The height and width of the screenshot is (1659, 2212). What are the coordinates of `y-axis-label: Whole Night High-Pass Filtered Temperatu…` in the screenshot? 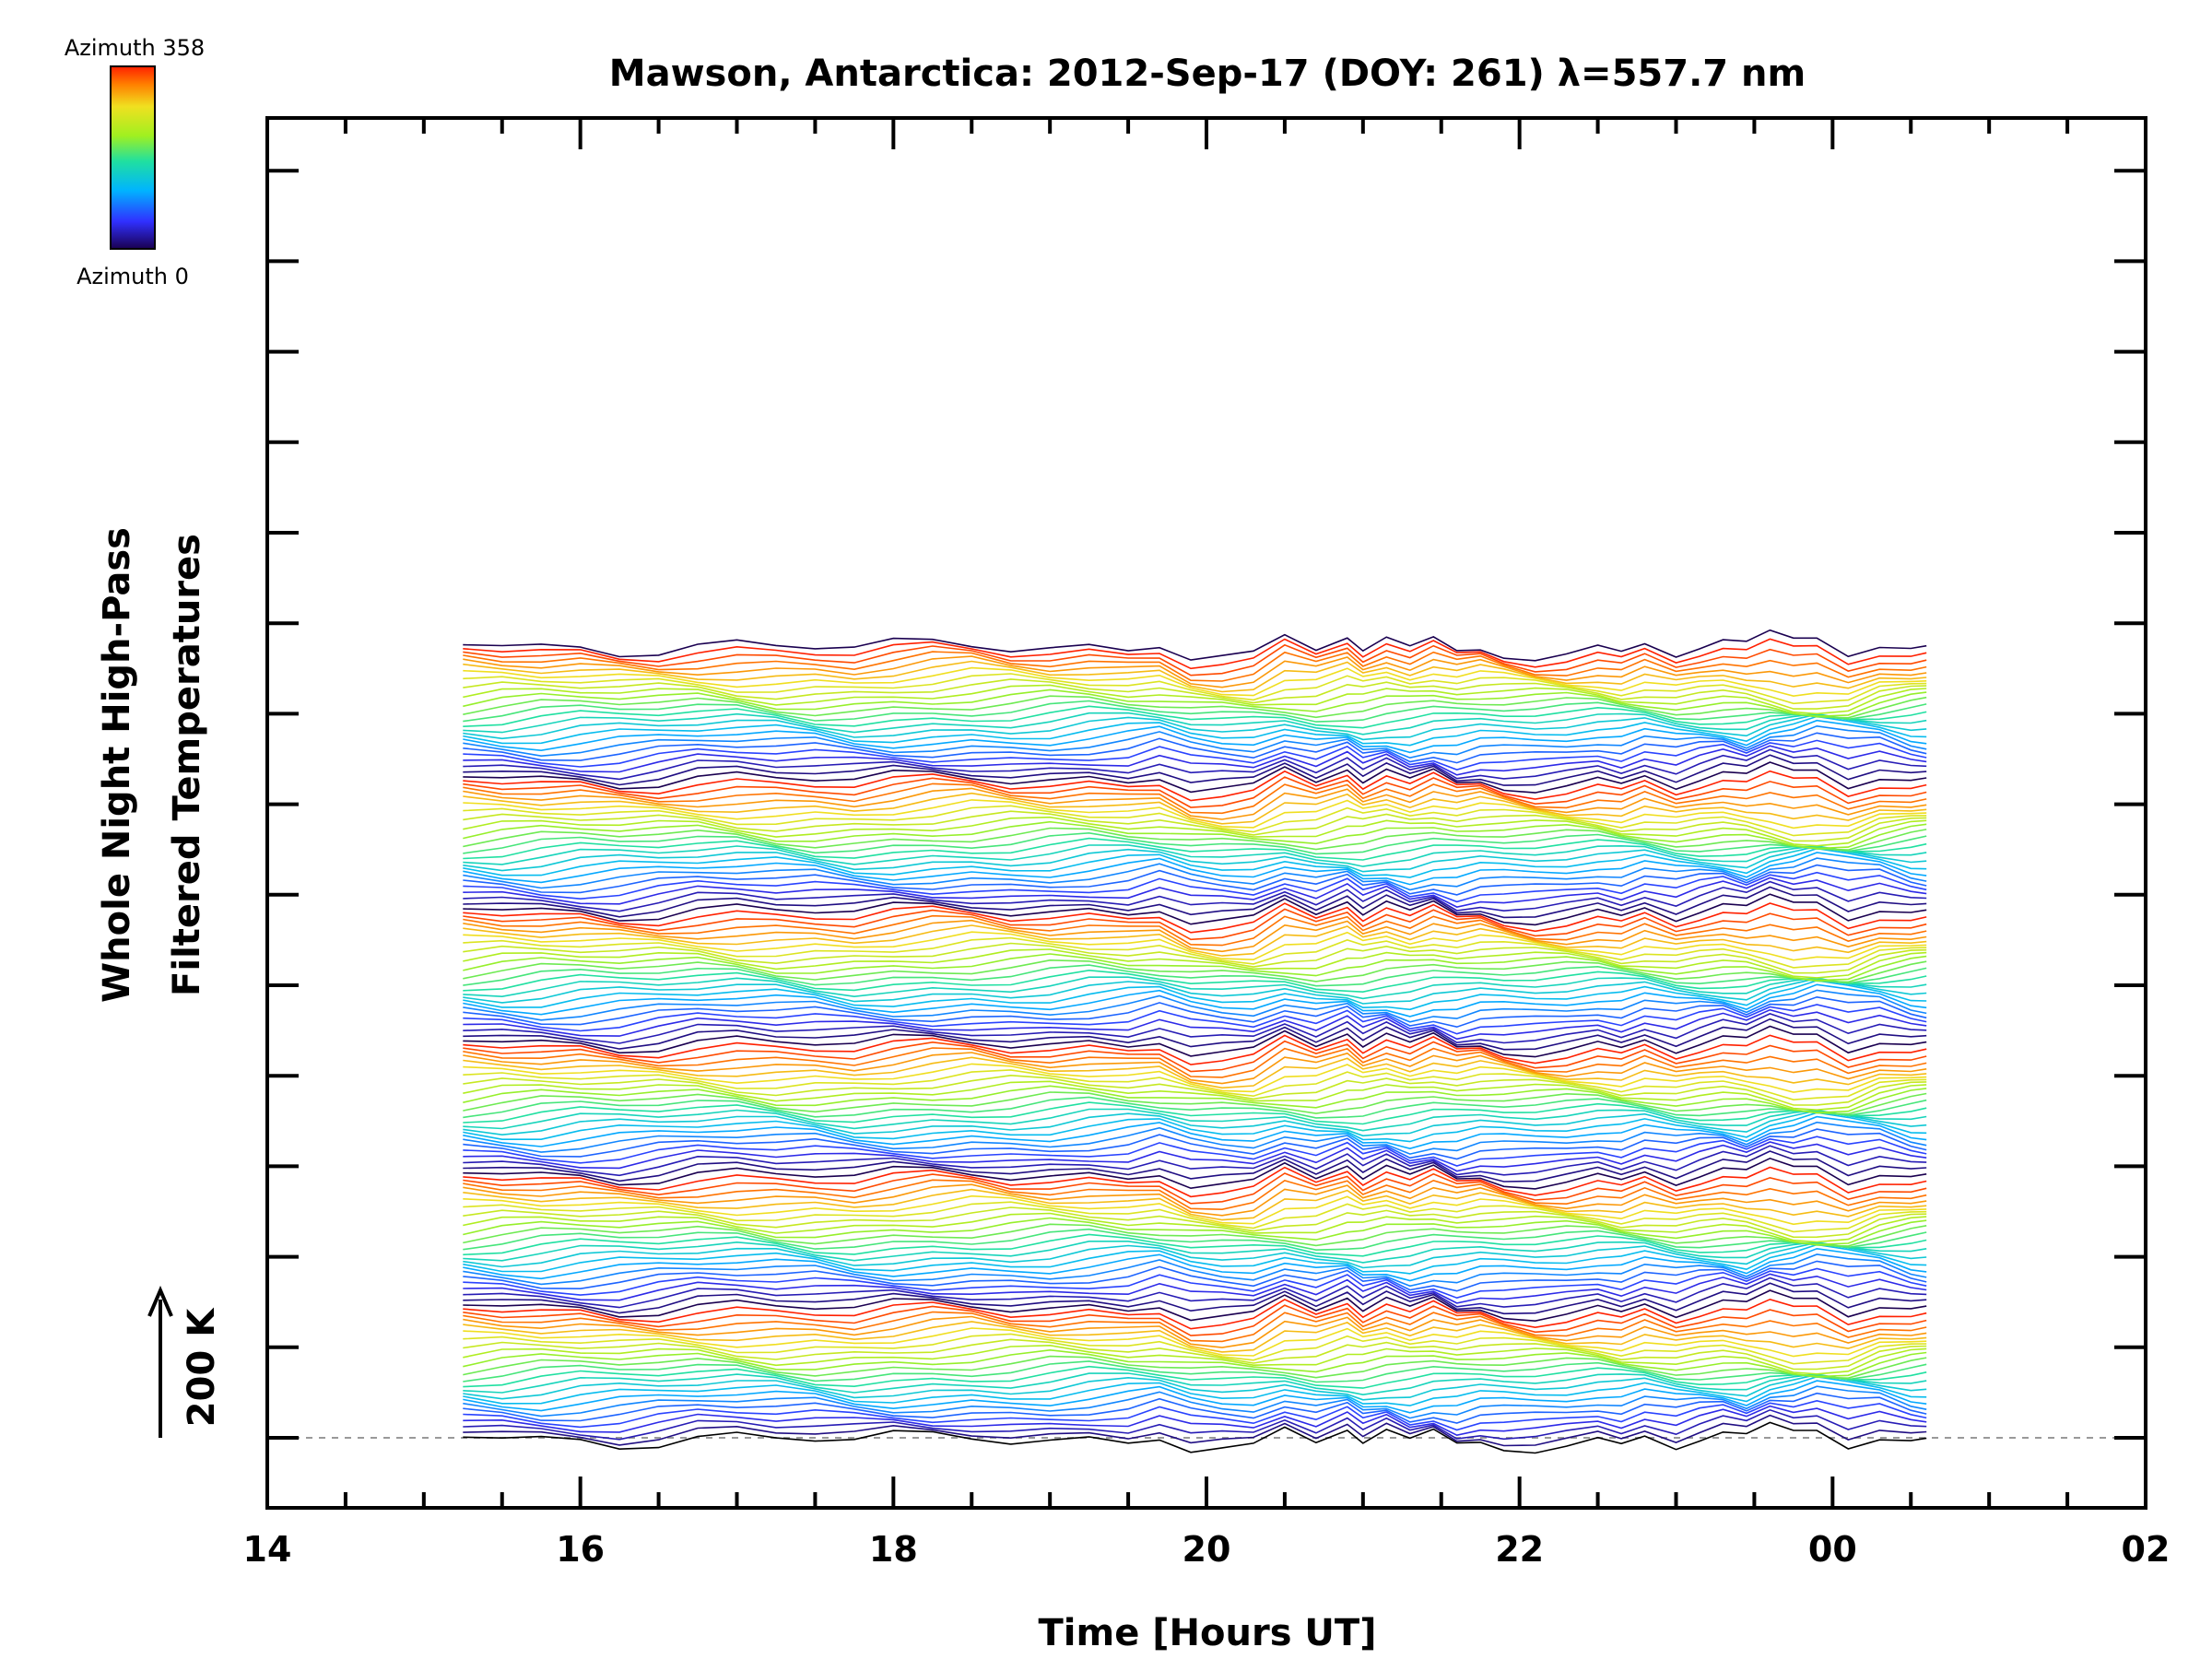 It's located at (152, 765).